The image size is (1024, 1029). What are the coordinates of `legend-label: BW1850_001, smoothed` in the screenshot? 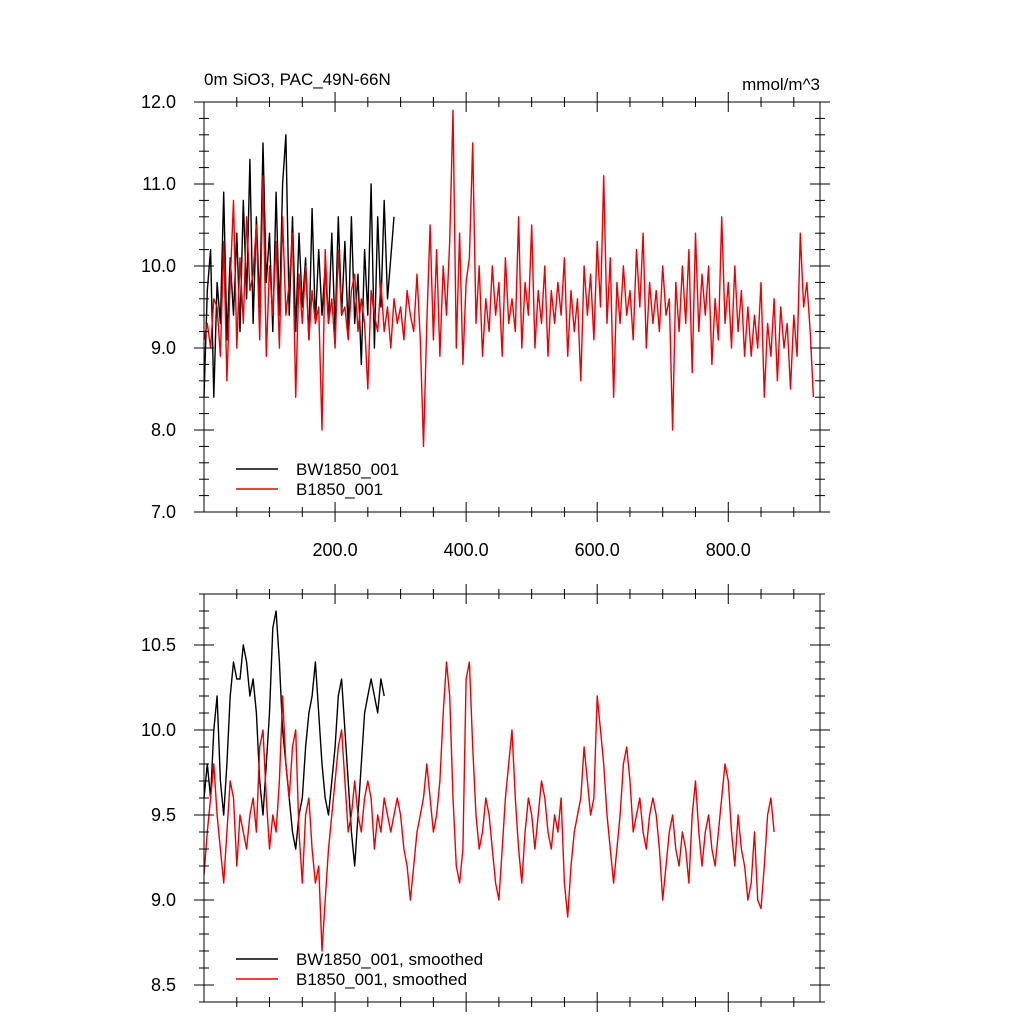 It's located at (389, 959).